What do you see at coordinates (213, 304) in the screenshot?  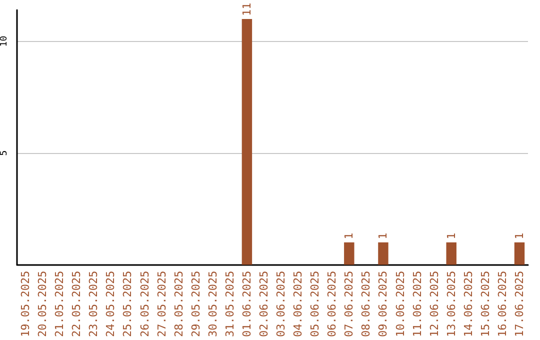 I see `x-tick-label: 30.05.2025` at bounding box center [213, 304].